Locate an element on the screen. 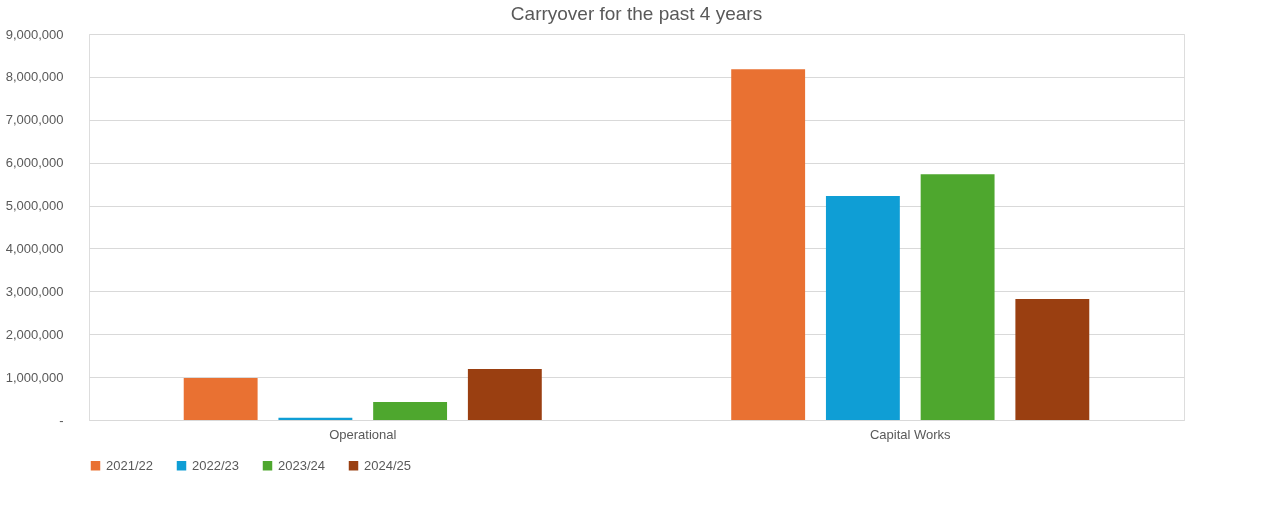 This screenshot has width=1278, height=513. legend-label: 2022/23 is located at coordinates (215, 465).